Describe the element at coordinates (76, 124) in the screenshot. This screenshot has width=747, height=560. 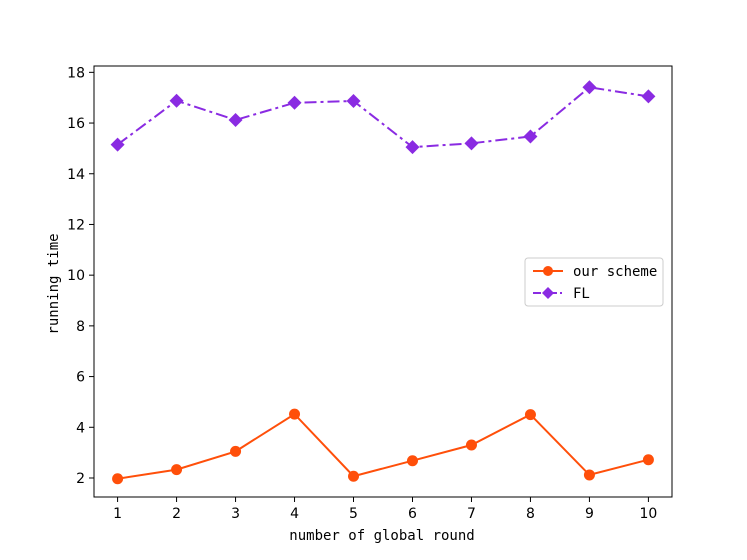
I see `y-tick-label: 16` at that location.